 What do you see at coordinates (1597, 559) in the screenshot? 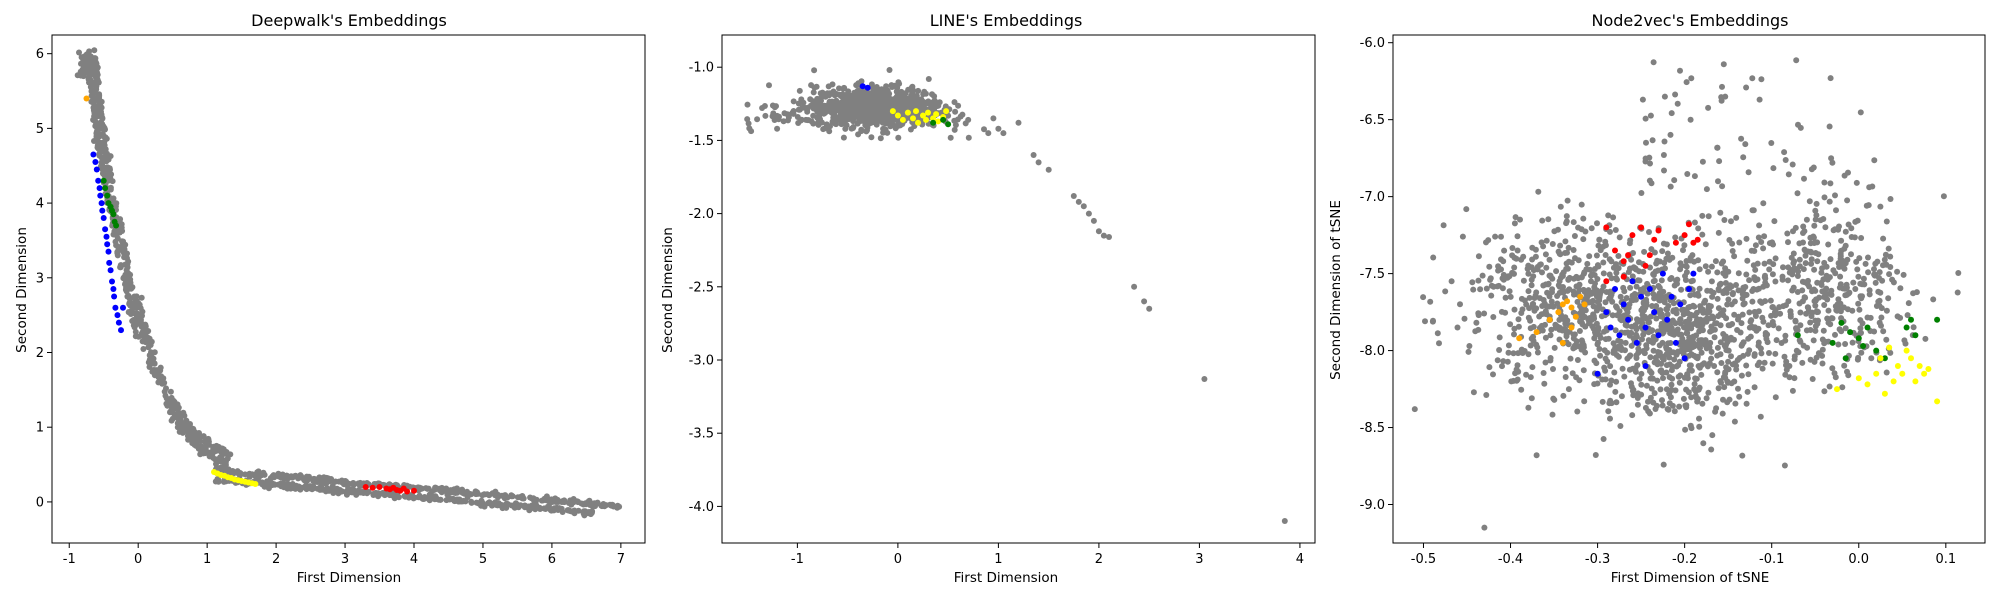
I see `x-tick-label: -0.3` at bounding box center [1597, 559].